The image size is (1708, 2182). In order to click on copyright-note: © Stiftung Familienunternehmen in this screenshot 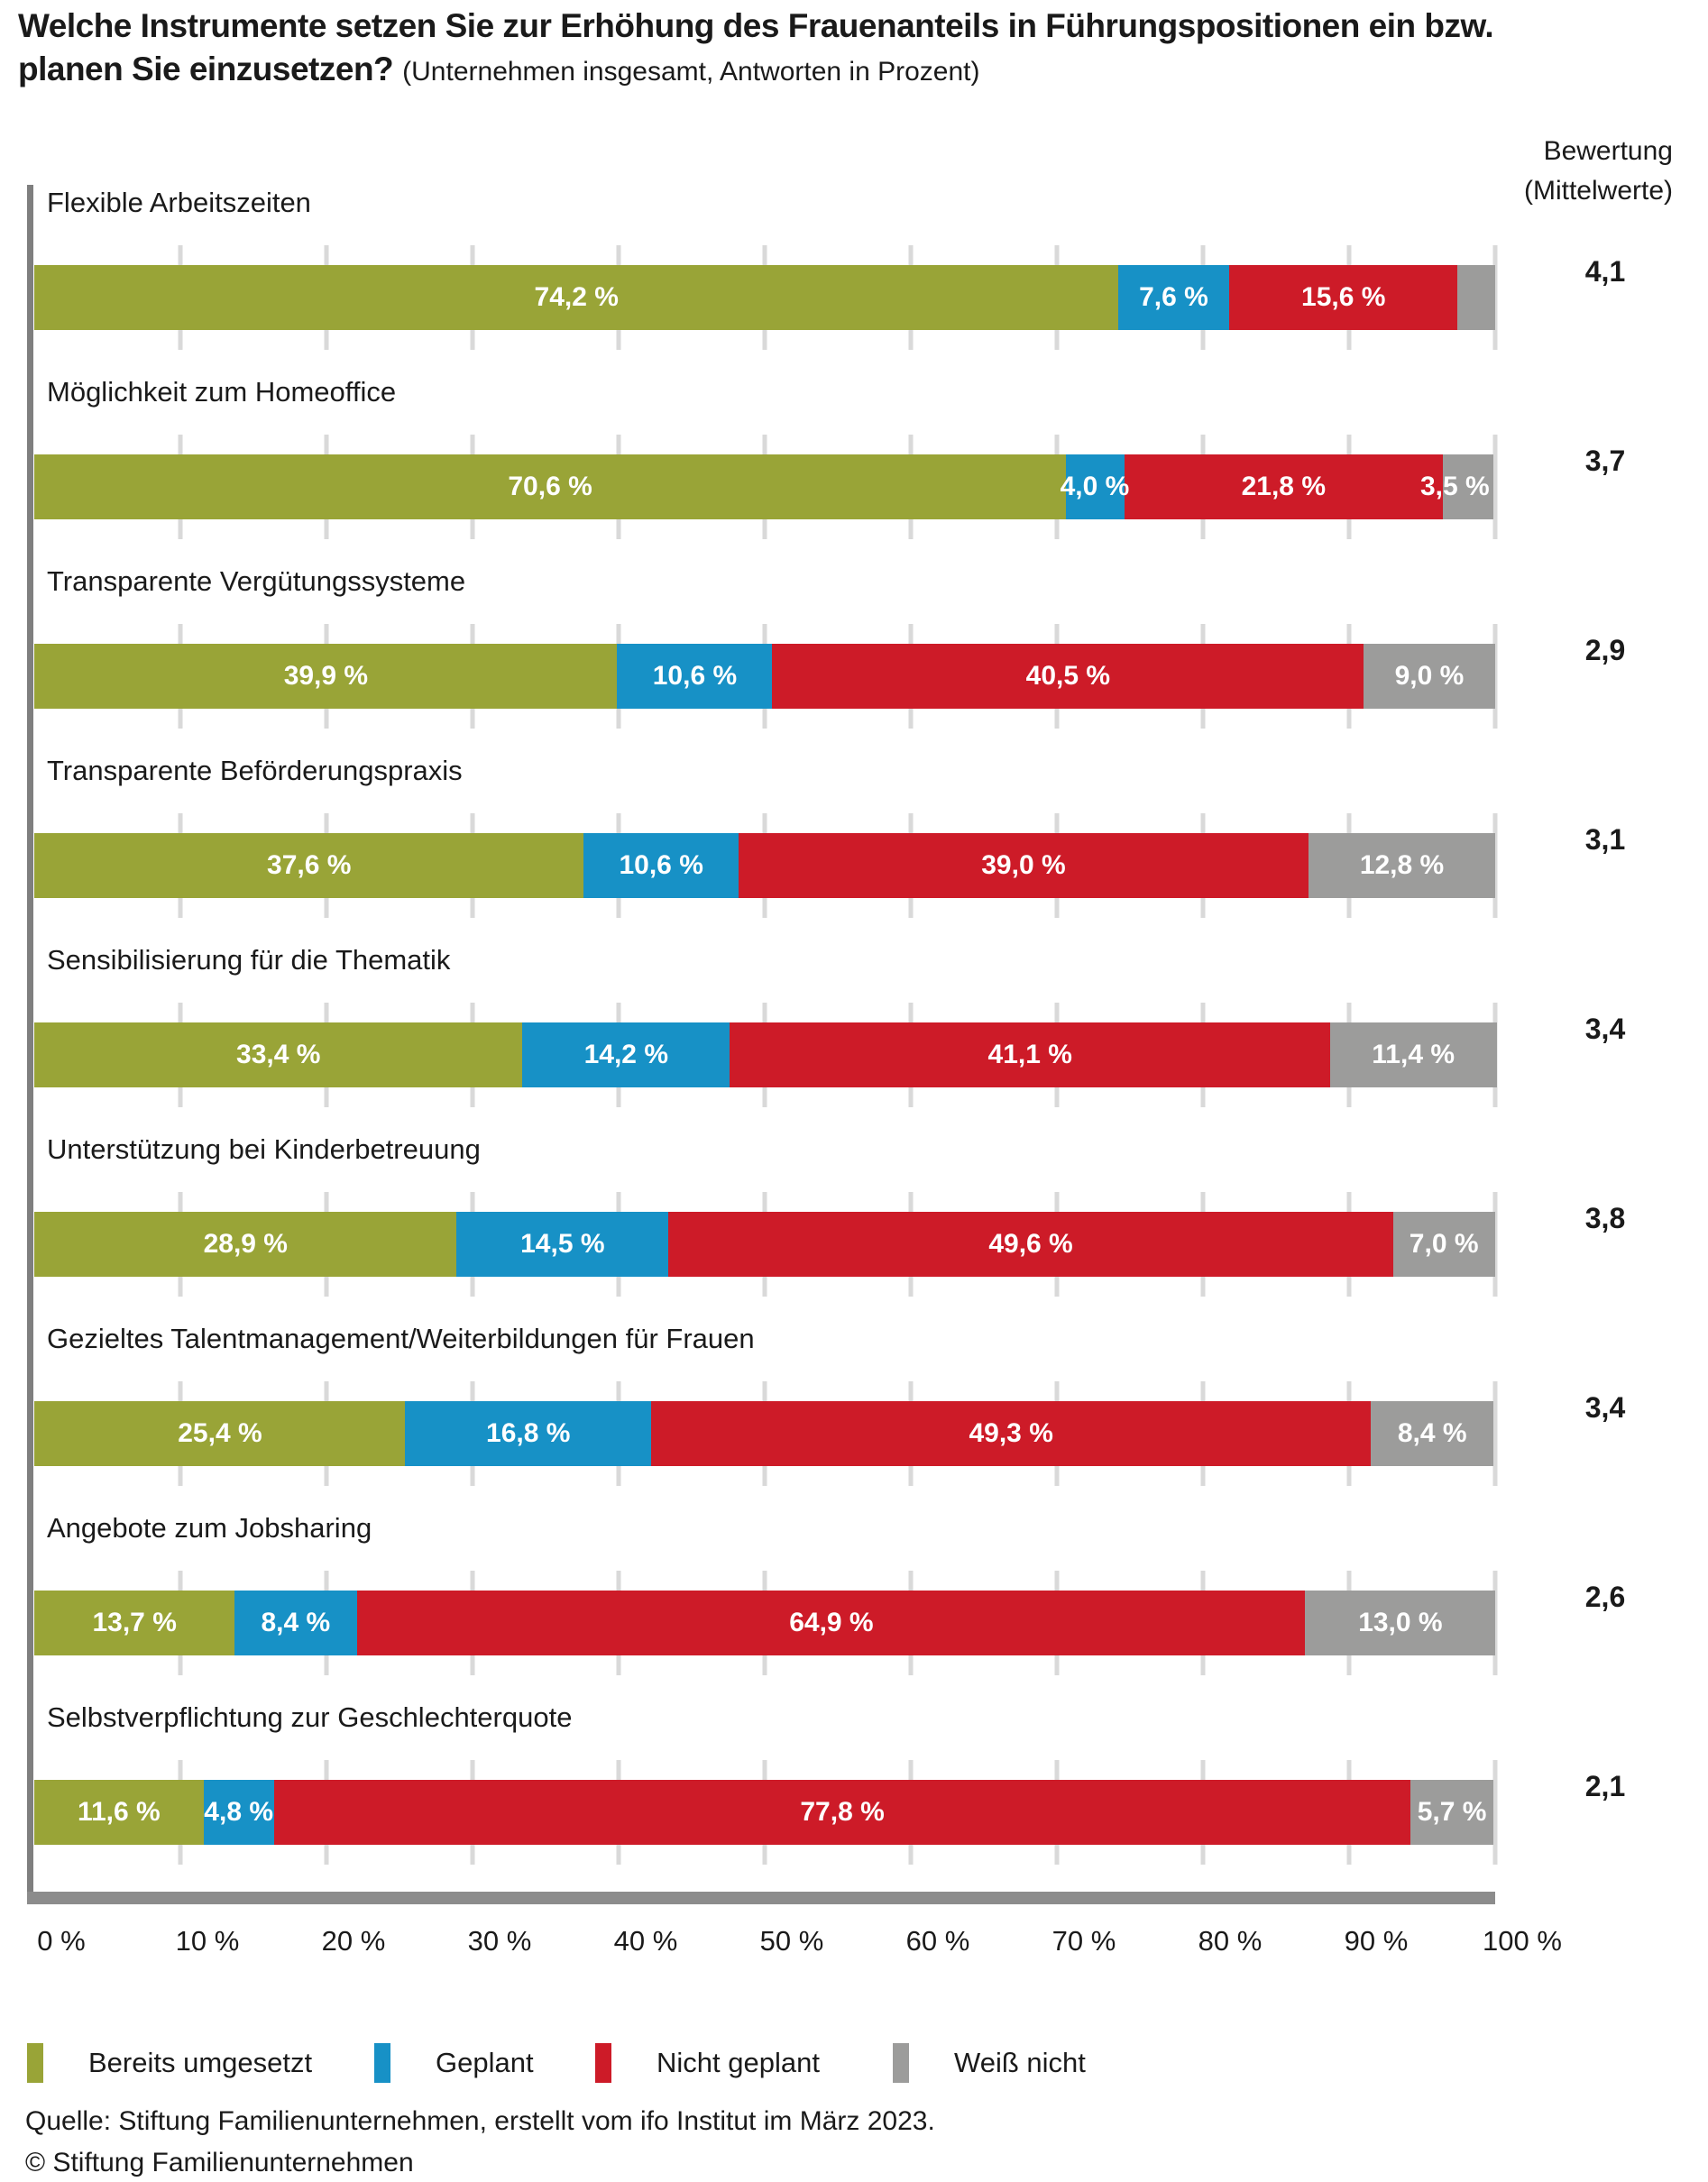, I will do `click(219, 2162)`.